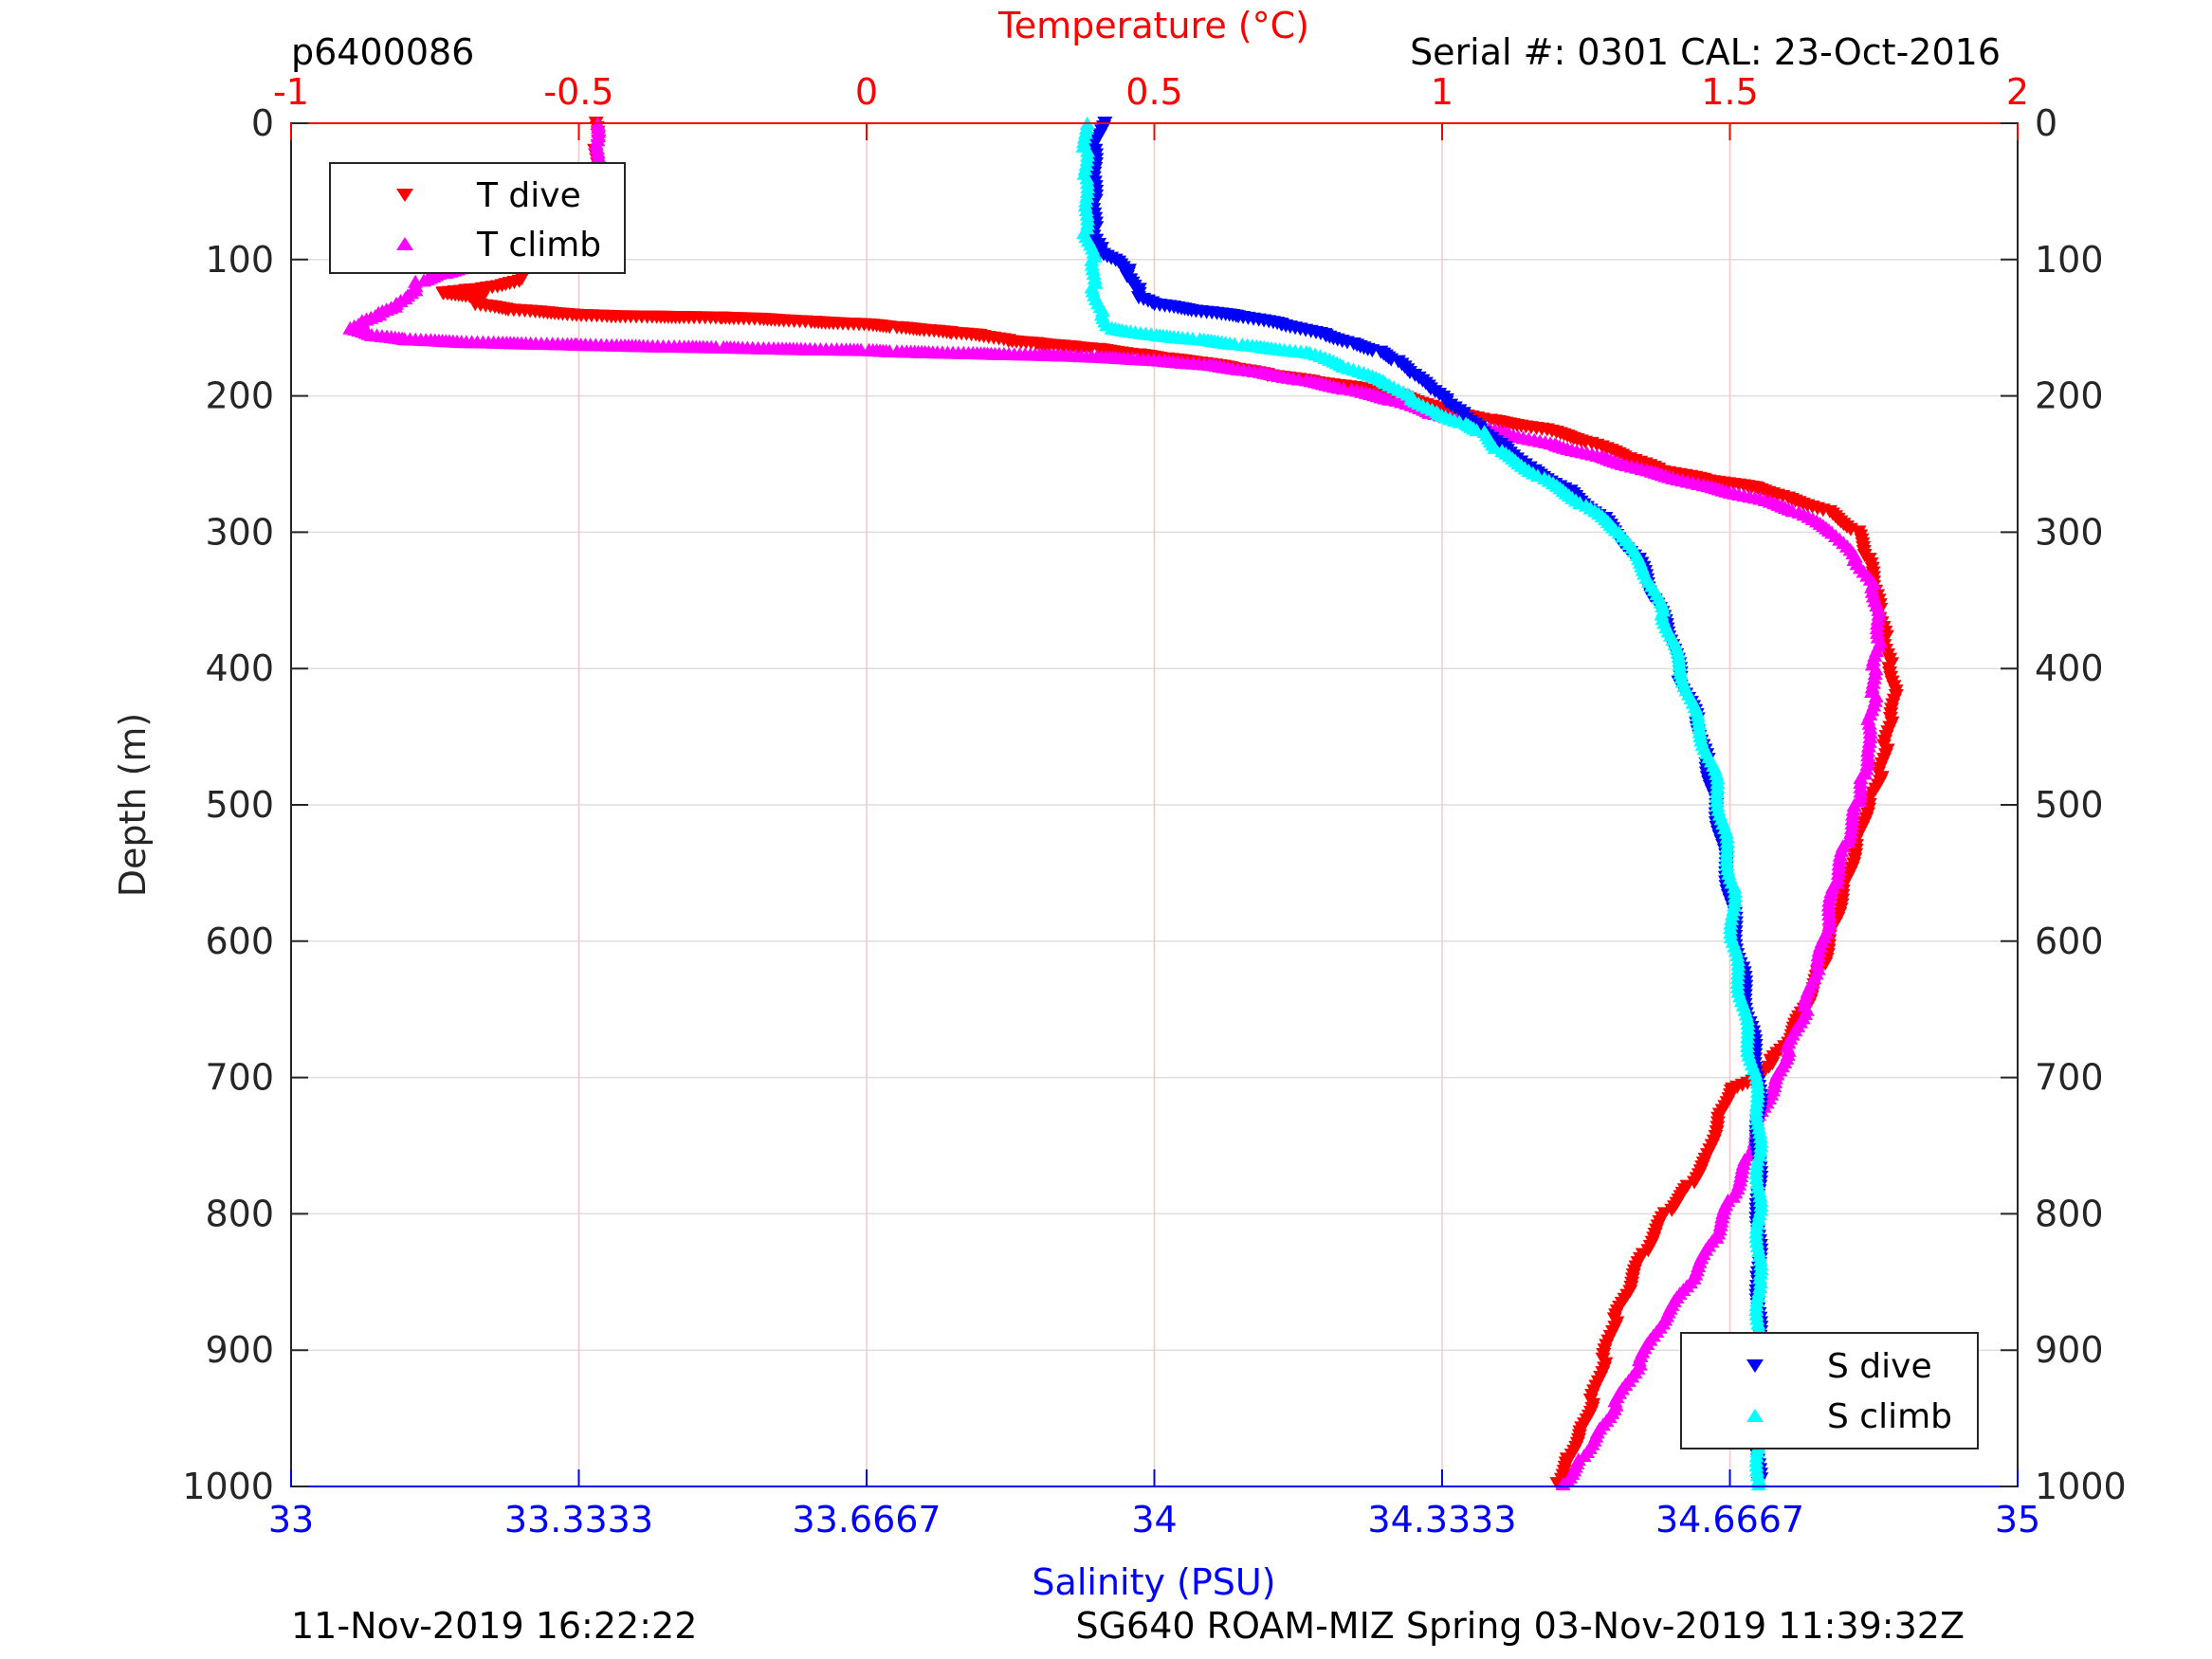  Describe the element at coordinates (1153, 92) in the screenshot. I see `temperature-tick-label: 0.5` at that location.